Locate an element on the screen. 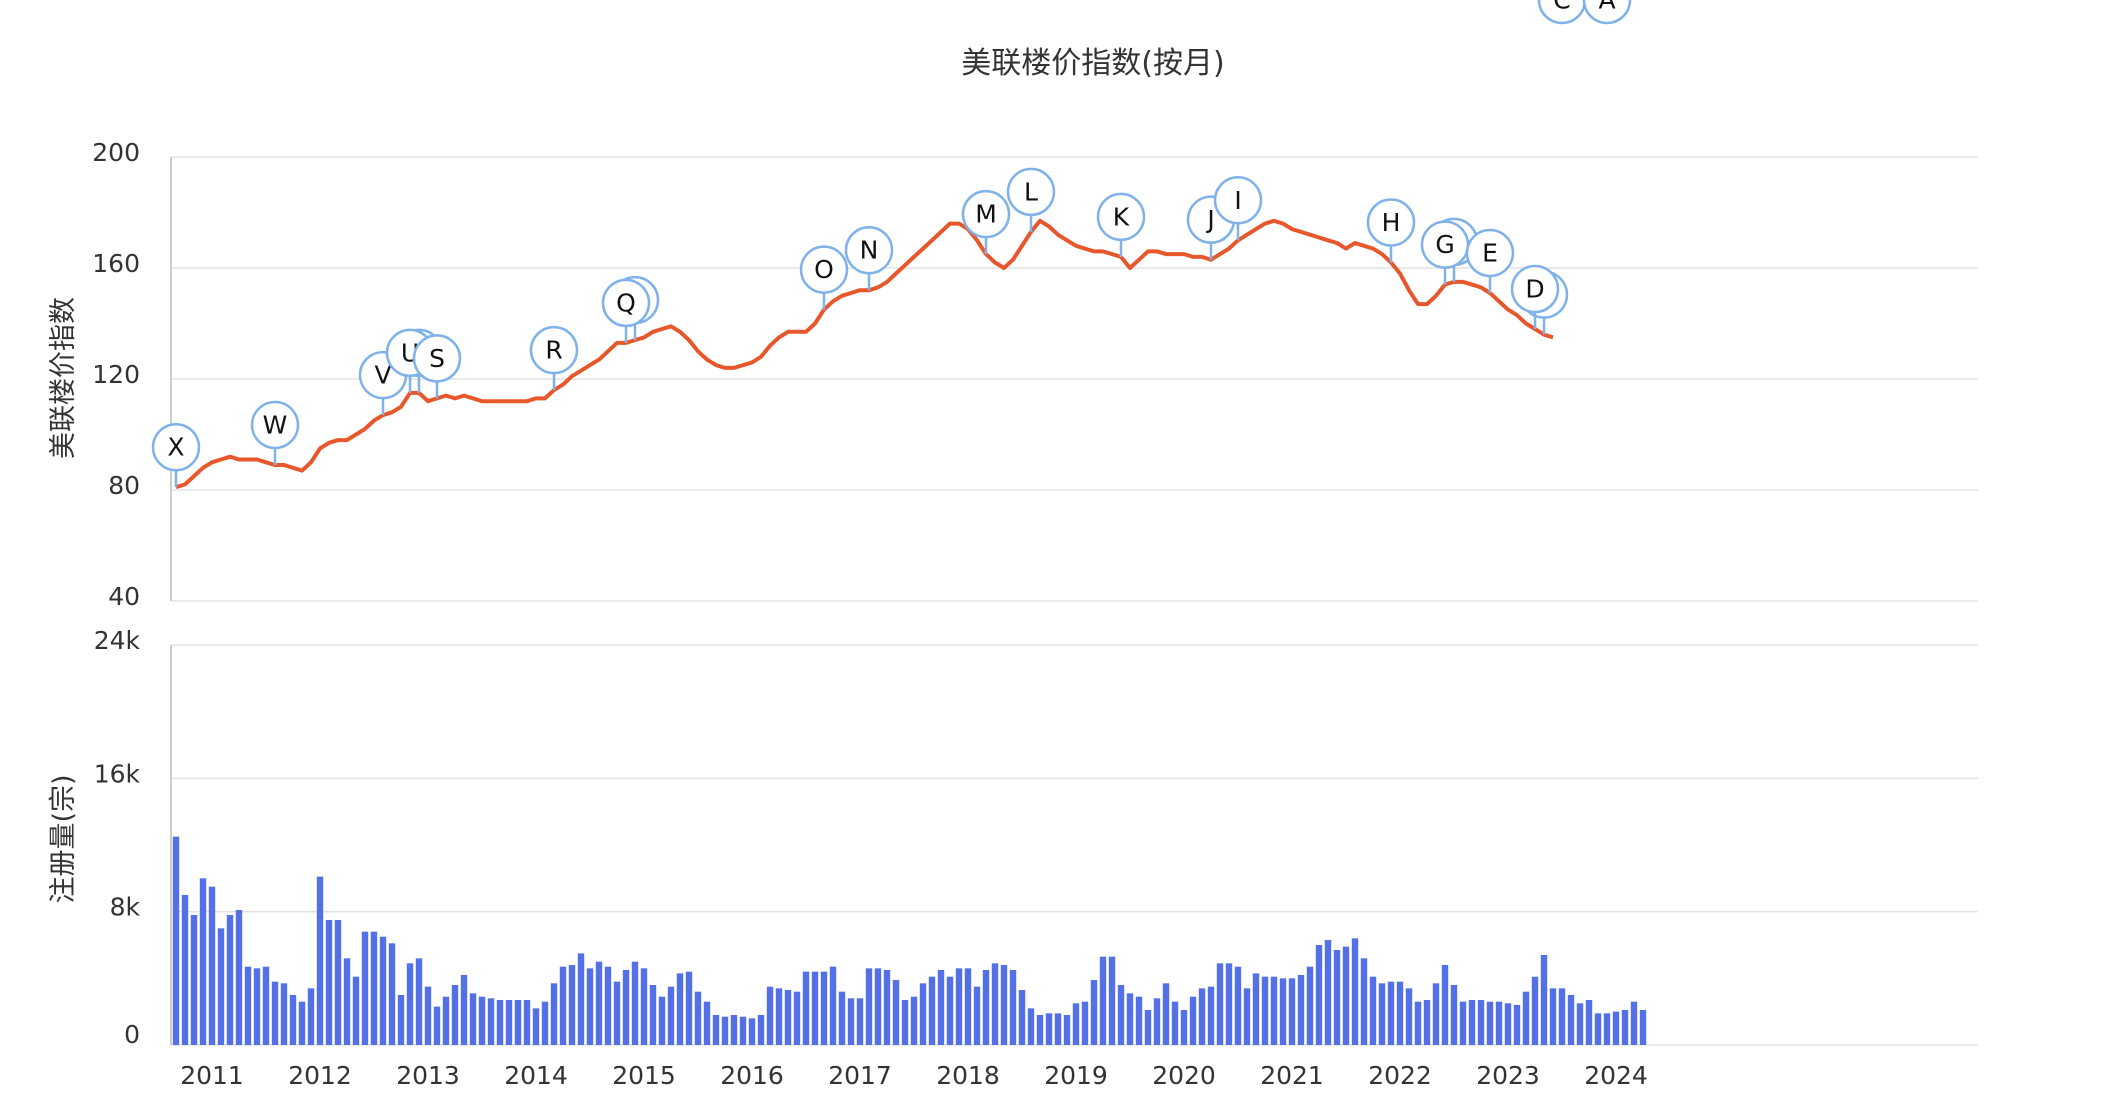  volume-bars is located at coordinates (909, 940).